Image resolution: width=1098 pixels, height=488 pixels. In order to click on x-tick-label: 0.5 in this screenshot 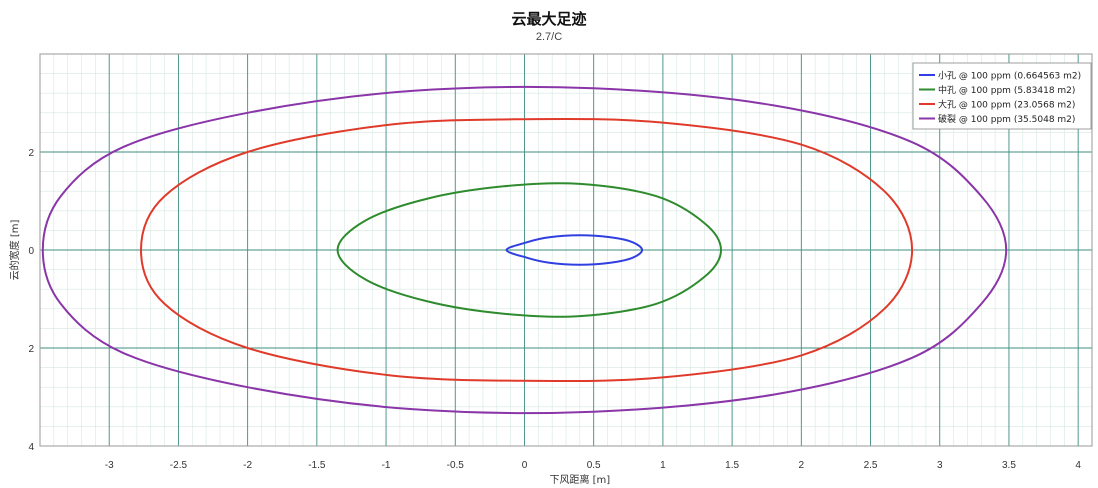, I will do `click(594, 465)`.